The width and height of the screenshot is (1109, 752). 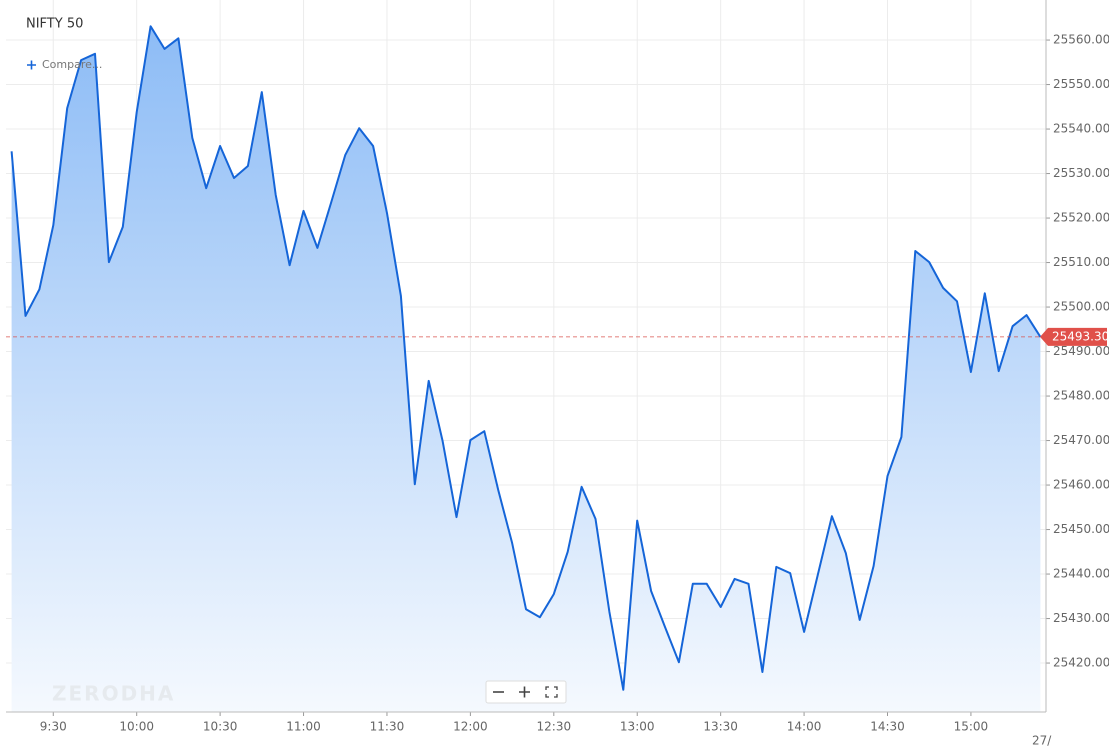 What do you see at coordinates (1042, 741) in the screenshot?
I see `date-marker: 27/` at bounding box center [1042, 741].